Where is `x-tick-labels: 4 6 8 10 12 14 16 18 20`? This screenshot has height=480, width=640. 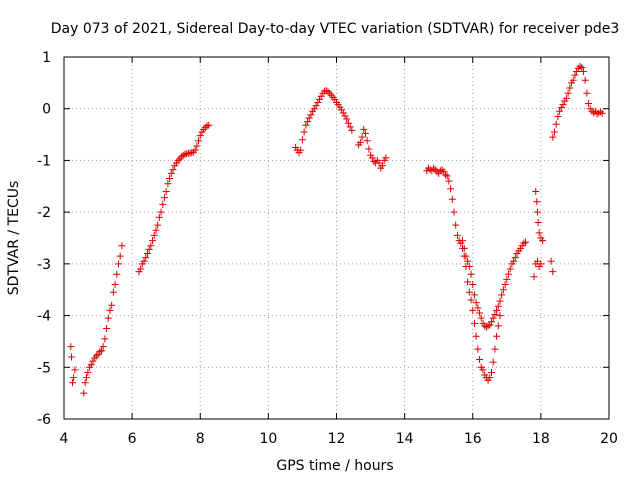 x-tick-labels: 4 6 8 10 12 14 16 18 20 is located at coordinates (339, 439).